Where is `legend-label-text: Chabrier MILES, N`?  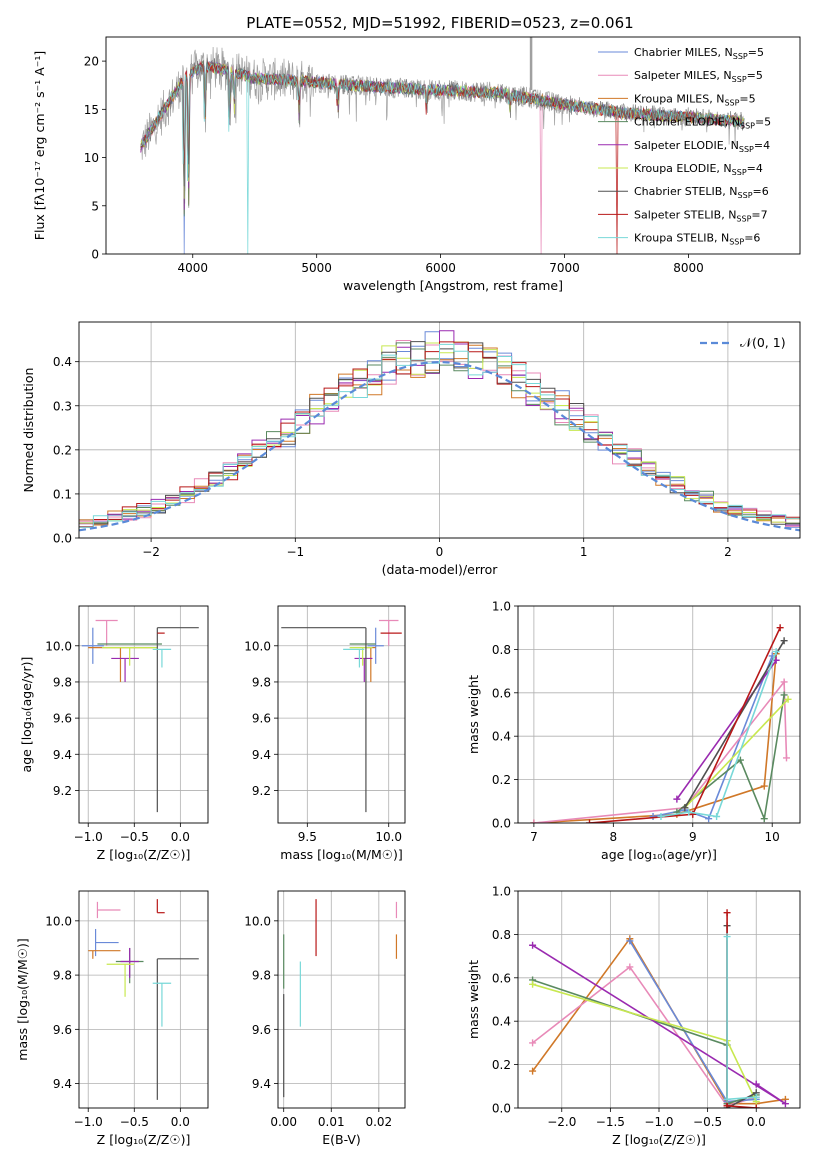
legend-label-text: Chabrier MILES, N is located at coordinates (683, 52).